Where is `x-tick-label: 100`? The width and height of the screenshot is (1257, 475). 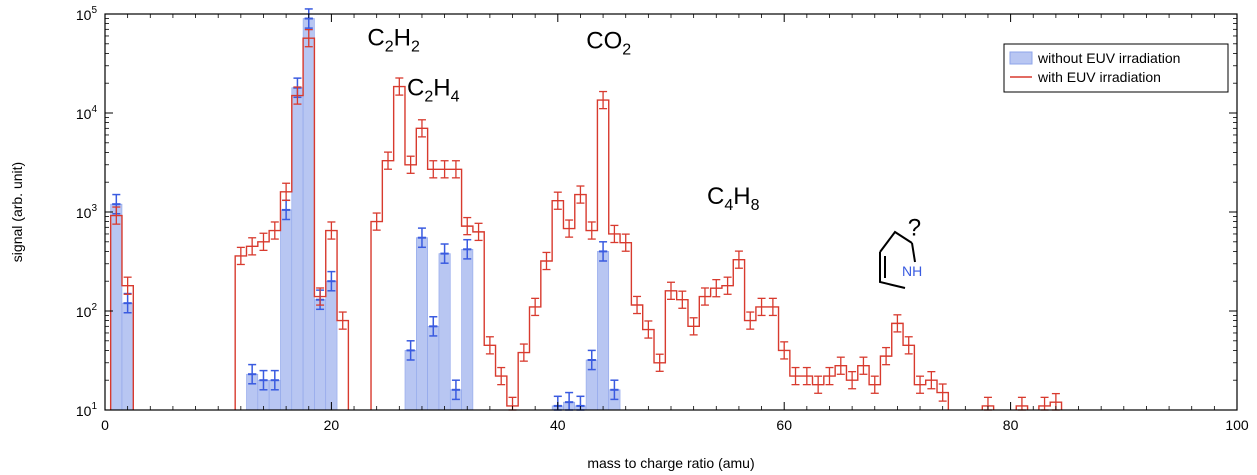 x-tick-label: 100 is located at coordinates (1237, 425).